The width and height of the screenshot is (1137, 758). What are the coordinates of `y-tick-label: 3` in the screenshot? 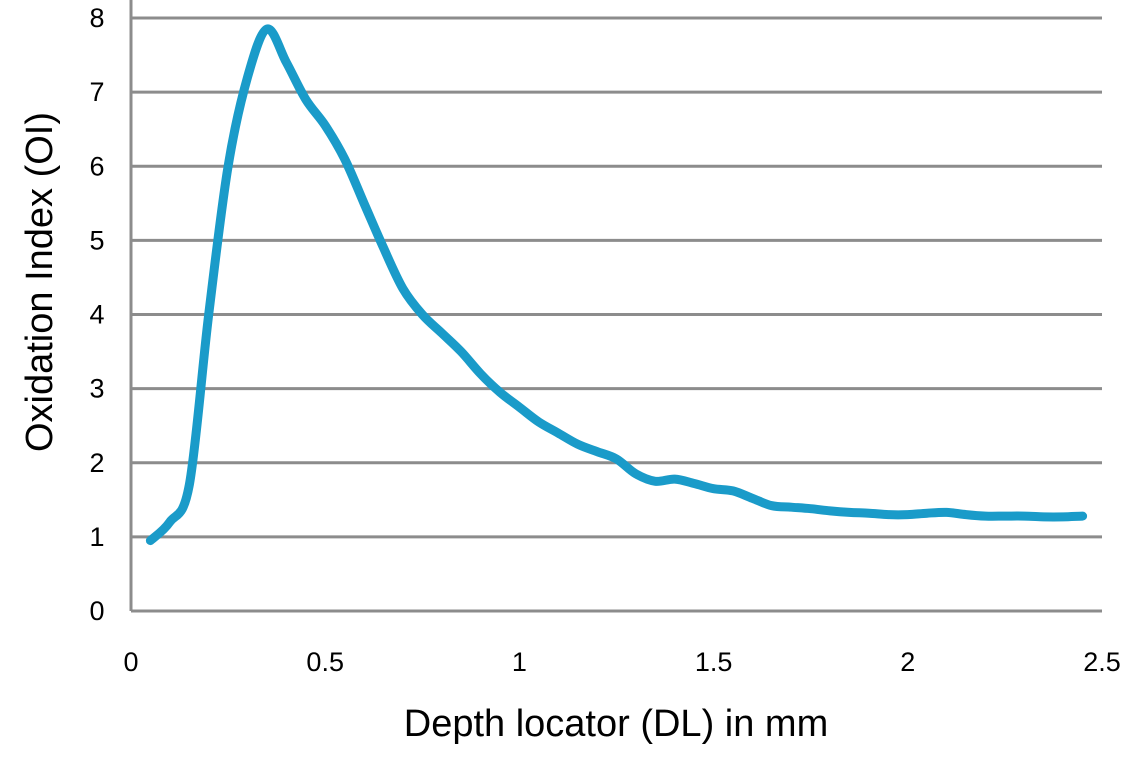 It's located at (96, 389).